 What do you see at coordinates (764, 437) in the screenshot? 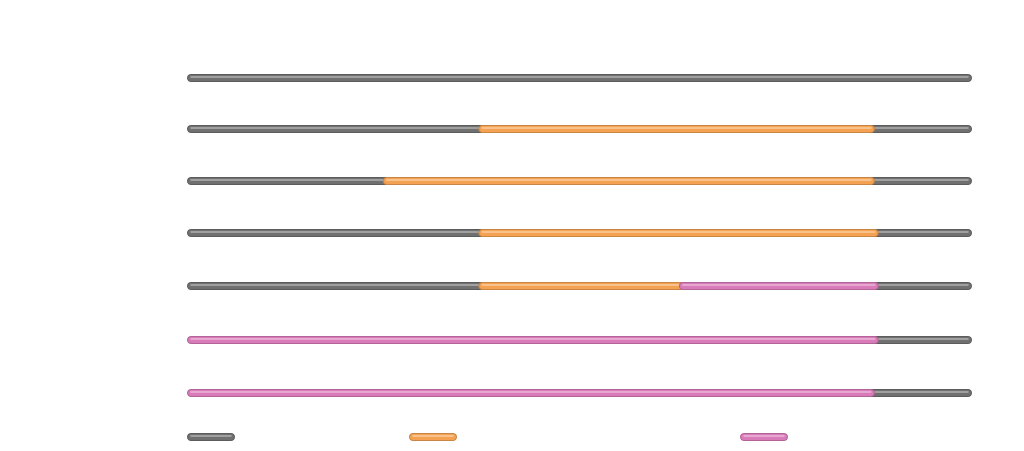
I see `legend-swatch-pink` at bounding box center [764, 437].